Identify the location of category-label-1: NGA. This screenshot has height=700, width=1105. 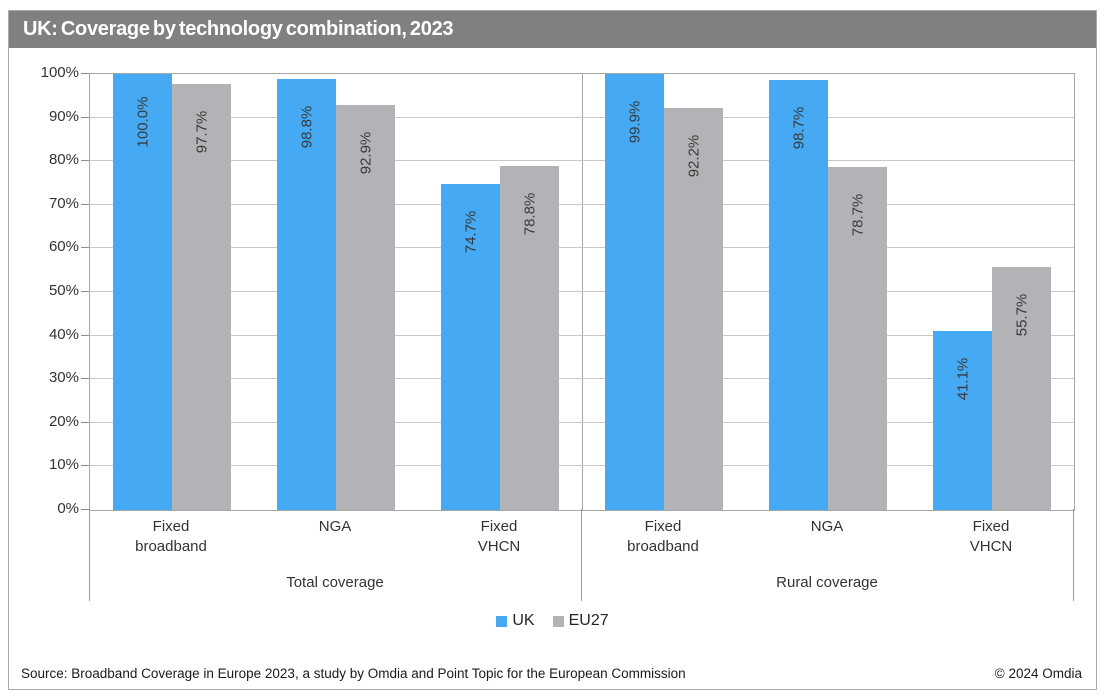
(335, 526).